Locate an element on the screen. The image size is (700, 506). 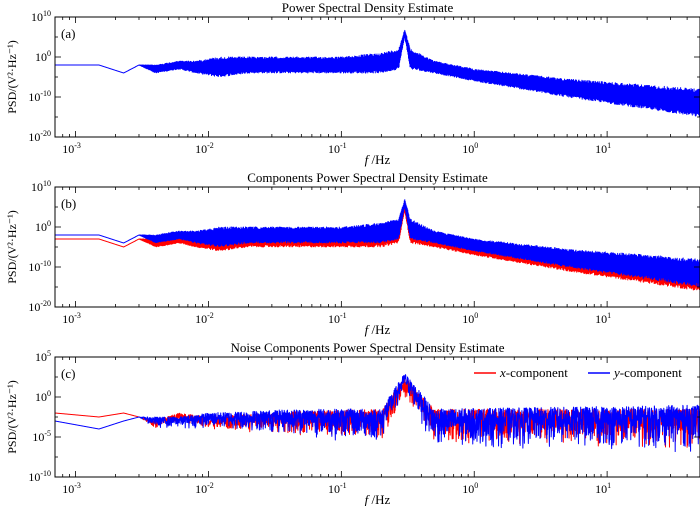
legend-label: x-component is located at coordinates (533, 372).